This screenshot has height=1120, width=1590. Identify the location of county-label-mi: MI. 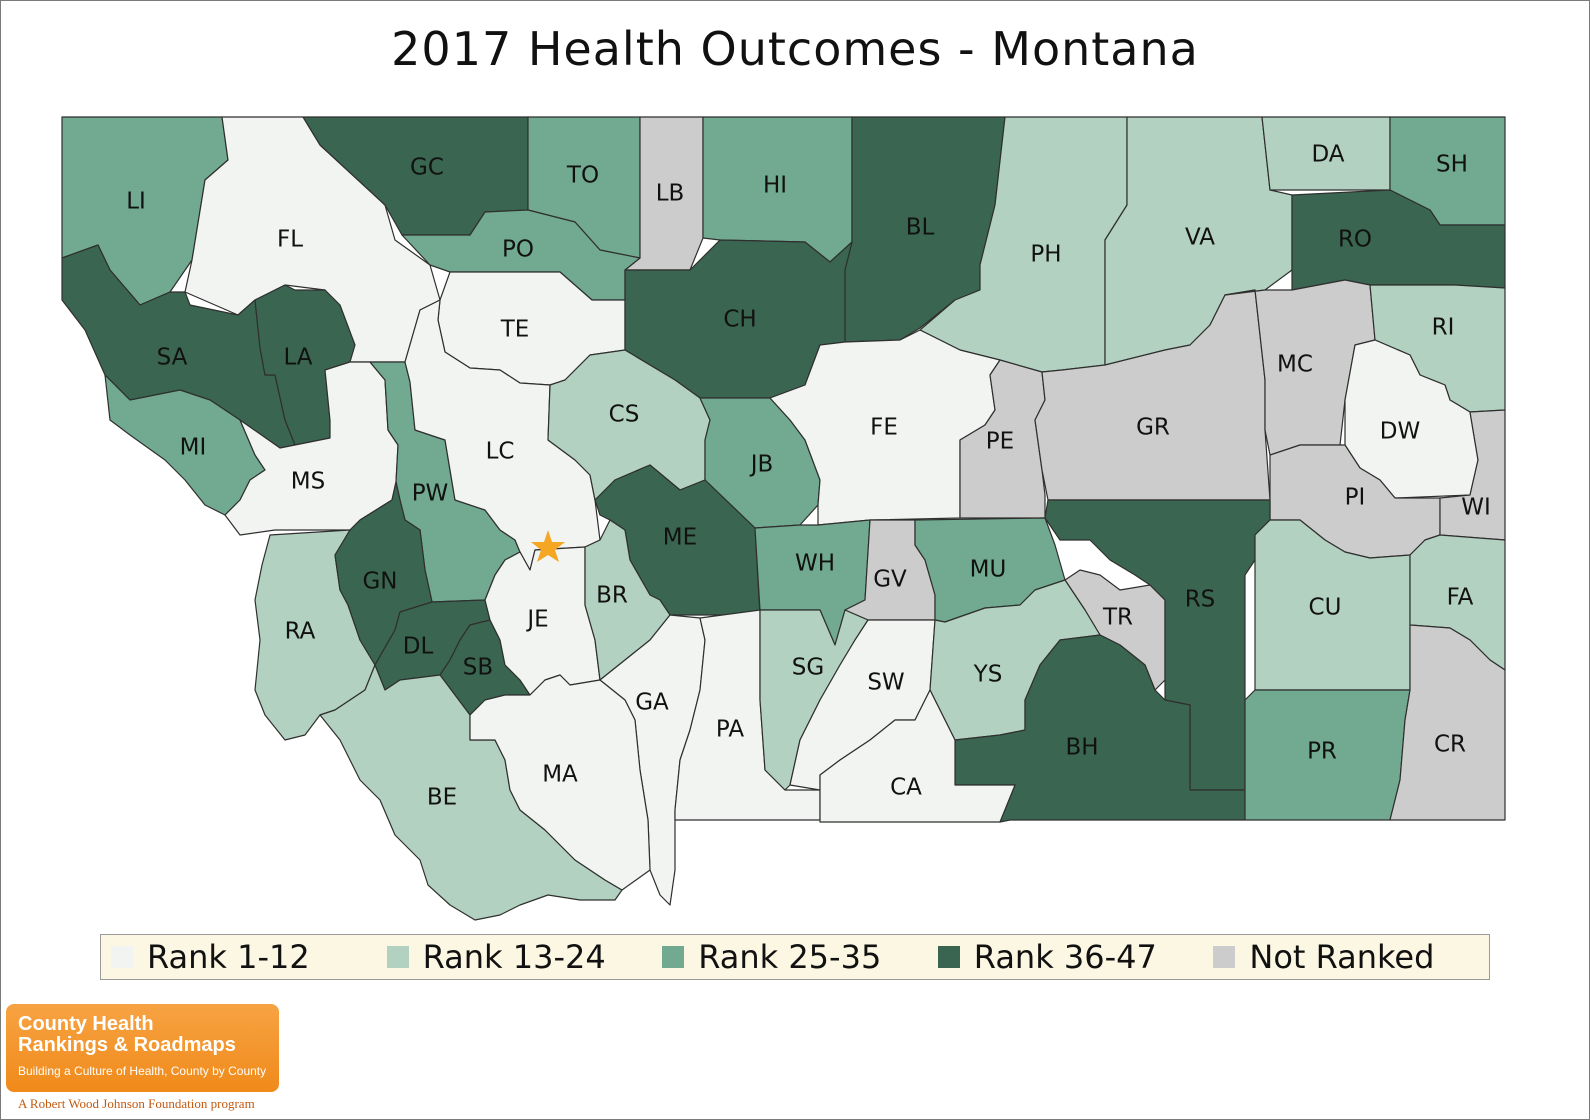
(193, 448).